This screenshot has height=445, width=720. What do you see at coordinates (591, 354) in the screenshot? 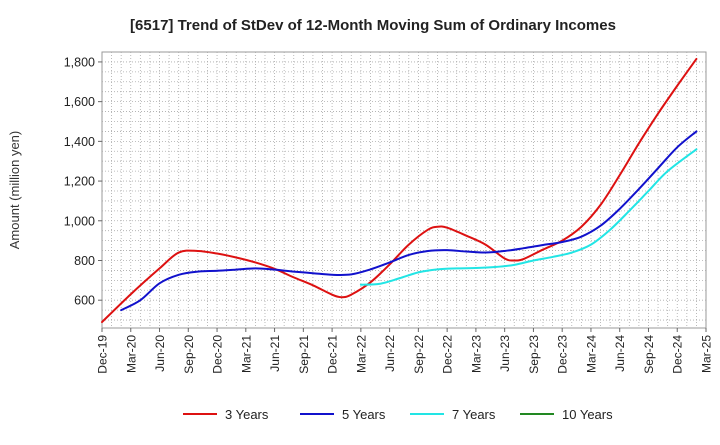
I see `x-tick-label: Mar-24` at bounding box center [591, 354].